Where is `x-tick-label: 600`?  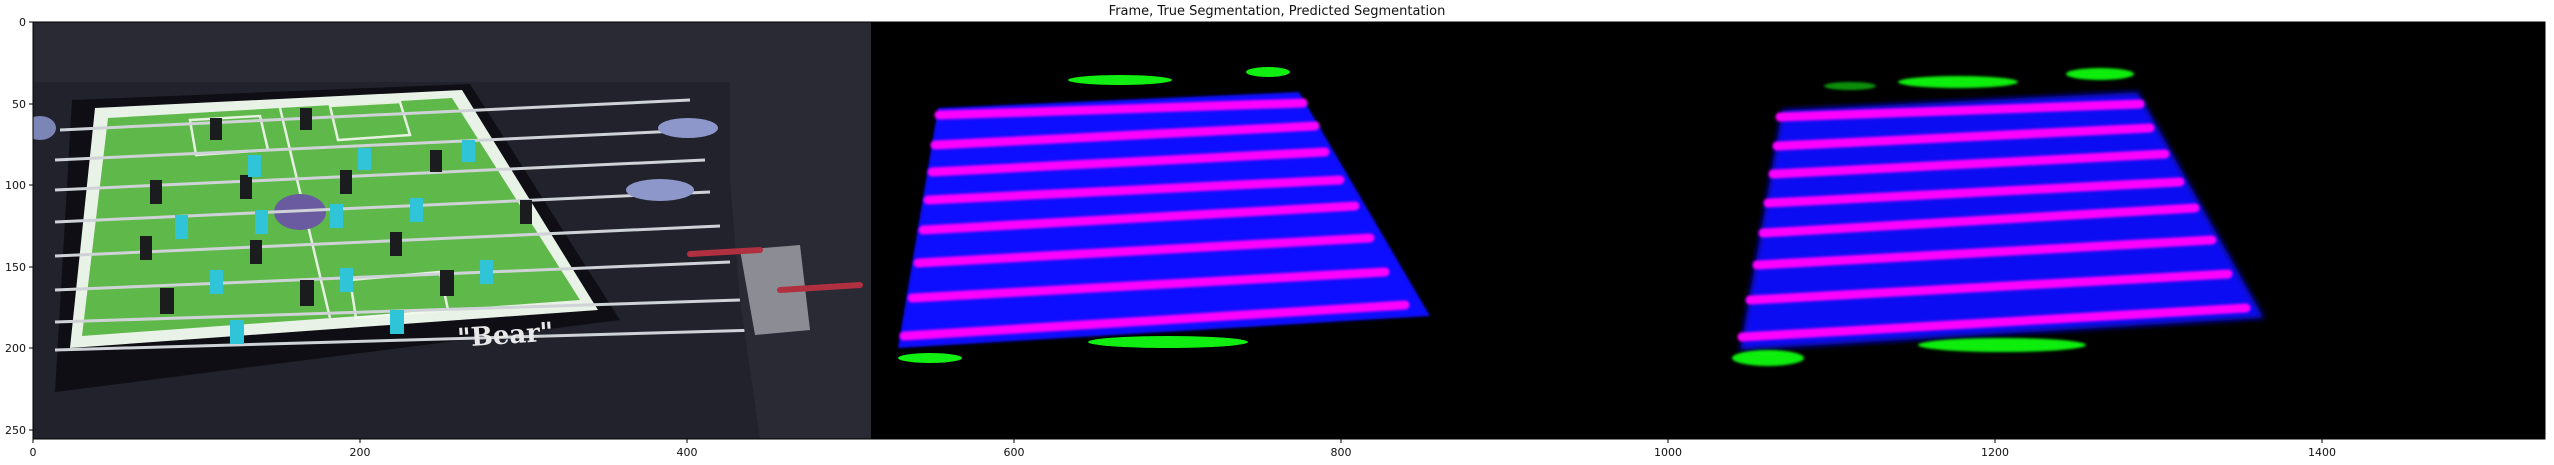
x-tick-label: 600 is located at coordinates (1014, 452).